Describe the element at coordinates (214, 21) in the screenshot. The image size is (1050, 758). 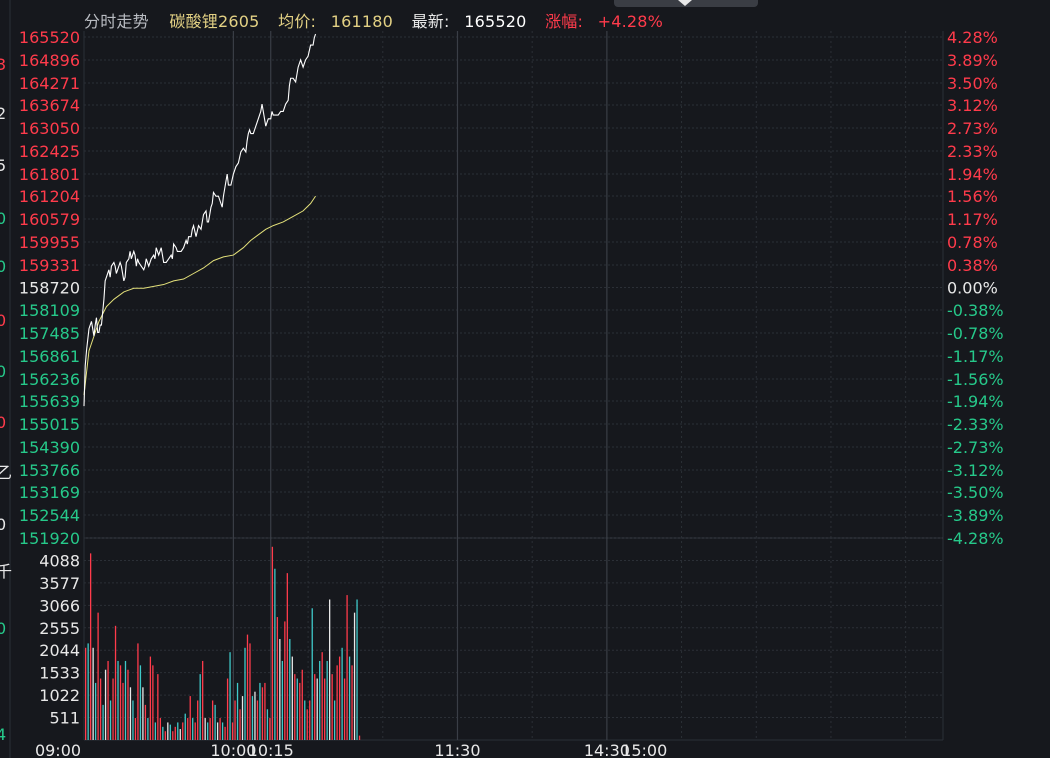
I see `contract-name: 碳酸锂2605` at that location.